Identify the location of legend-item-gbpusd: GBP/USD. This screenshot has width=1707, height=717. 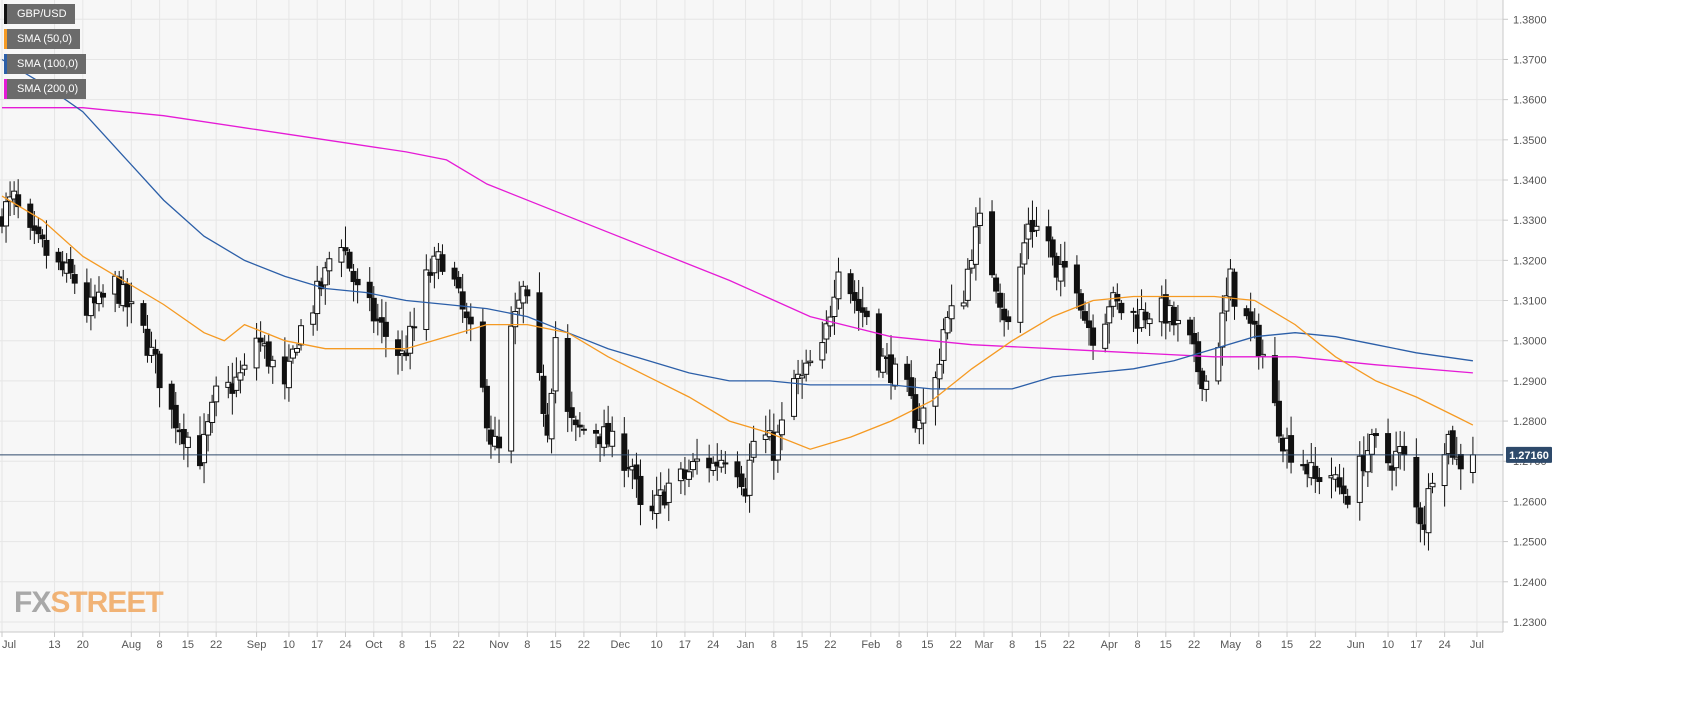
(45, 14).